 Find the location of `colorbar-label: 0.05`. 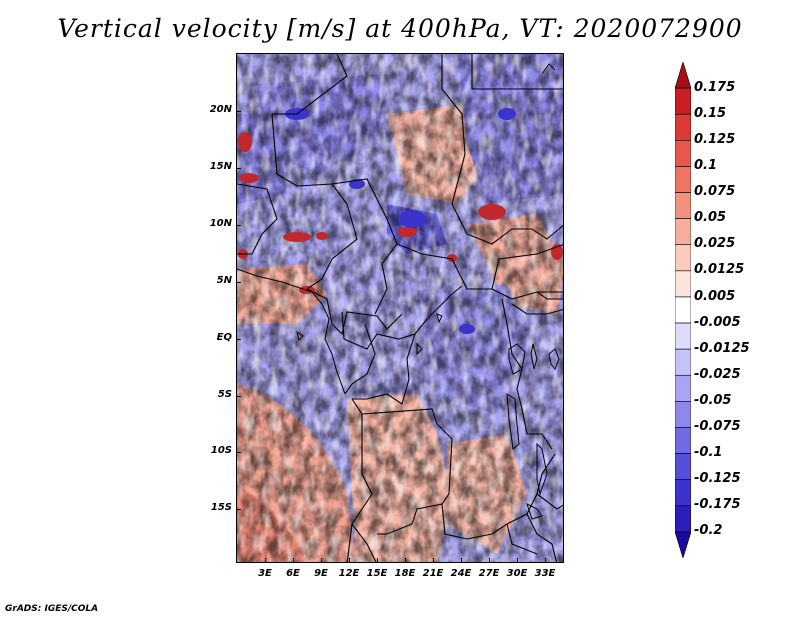

colorbar-label: 0.05 is located at coordinates (710, 217).